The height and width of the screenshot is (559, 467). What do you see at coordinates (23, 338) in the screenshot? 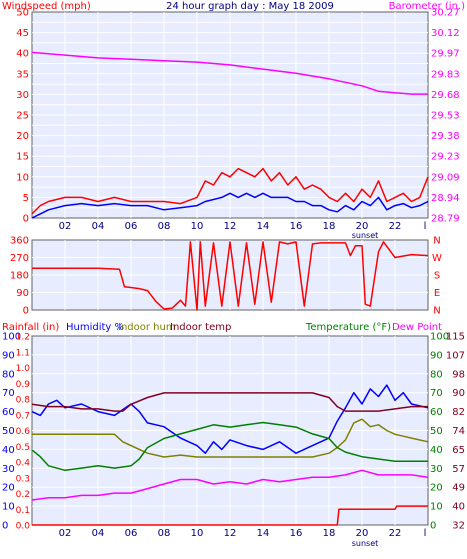
I see `rainfall-tick-label: 1.2` at bounding box center [23, 338].